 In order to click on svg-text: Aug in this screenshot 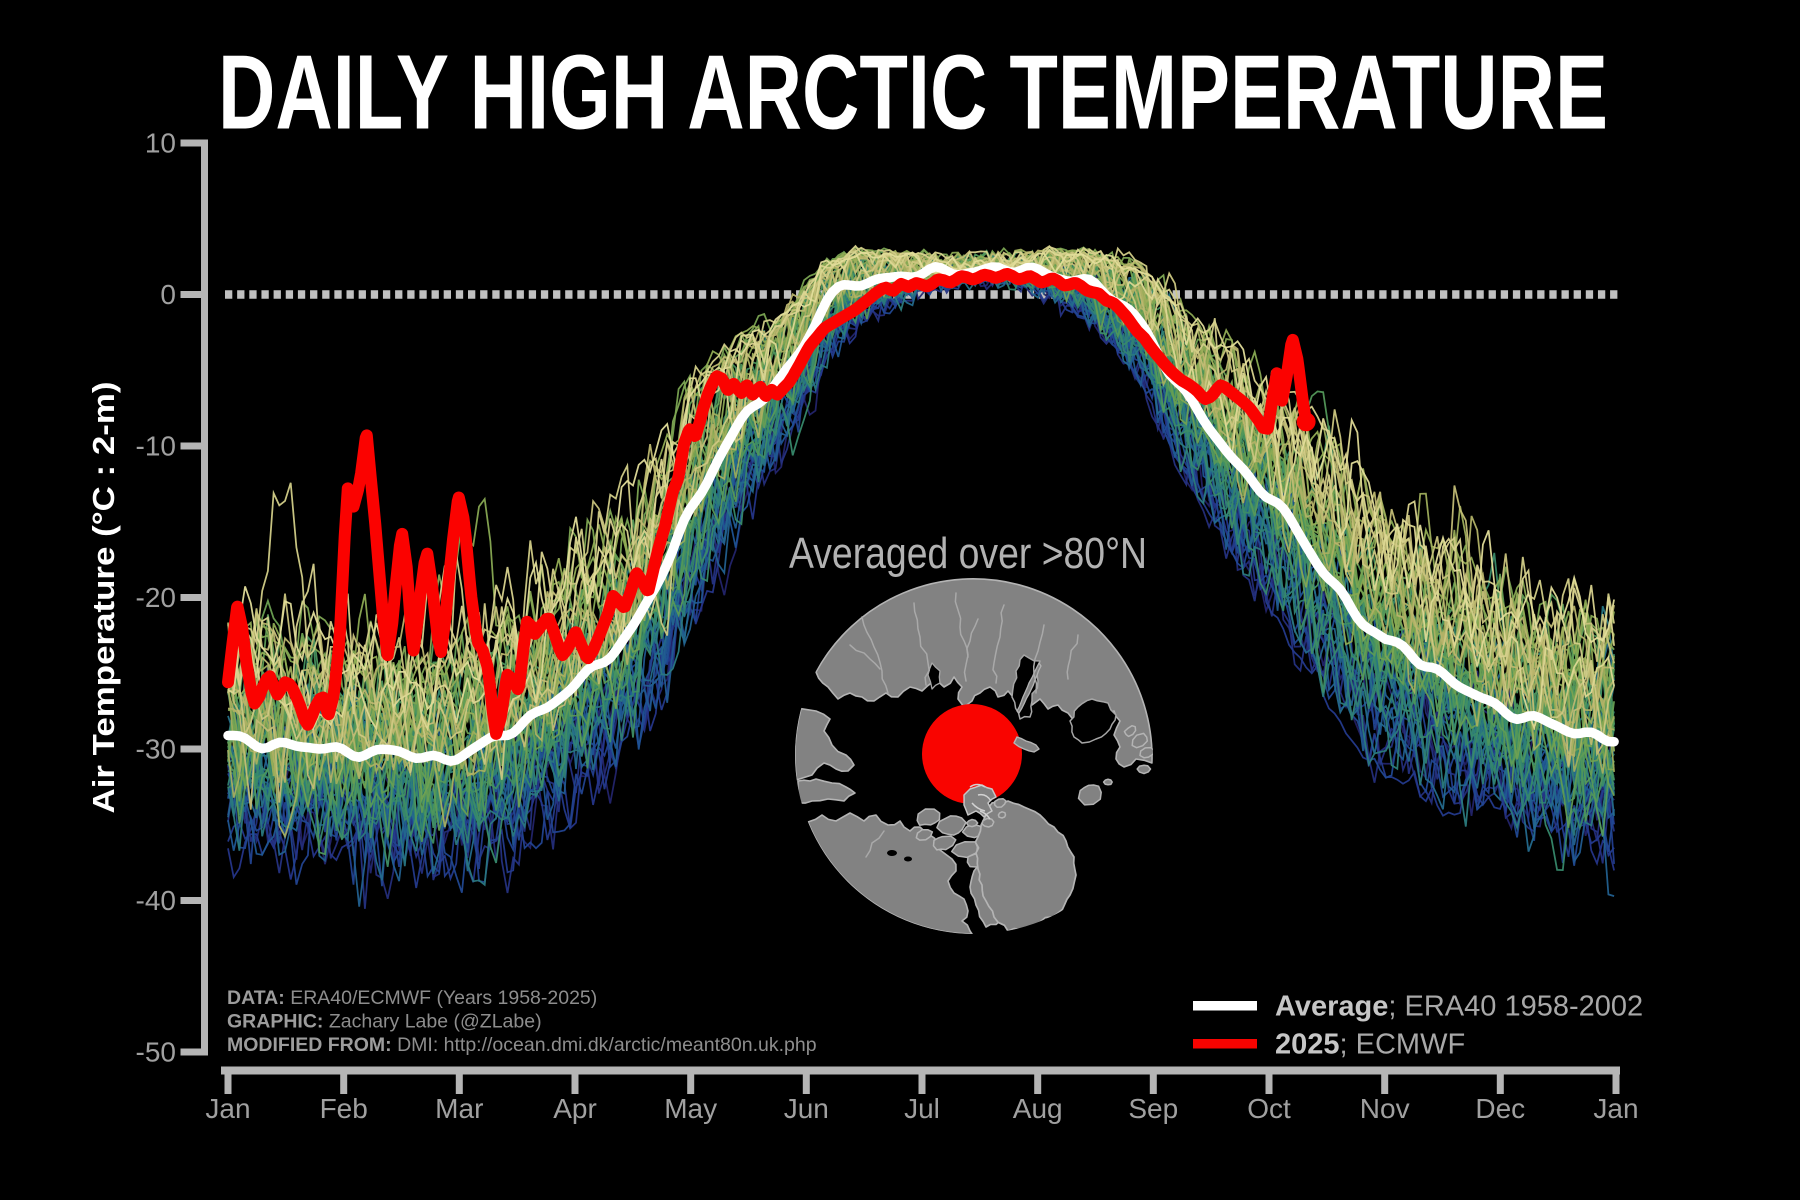, I will do `click(1038, 1108)`.